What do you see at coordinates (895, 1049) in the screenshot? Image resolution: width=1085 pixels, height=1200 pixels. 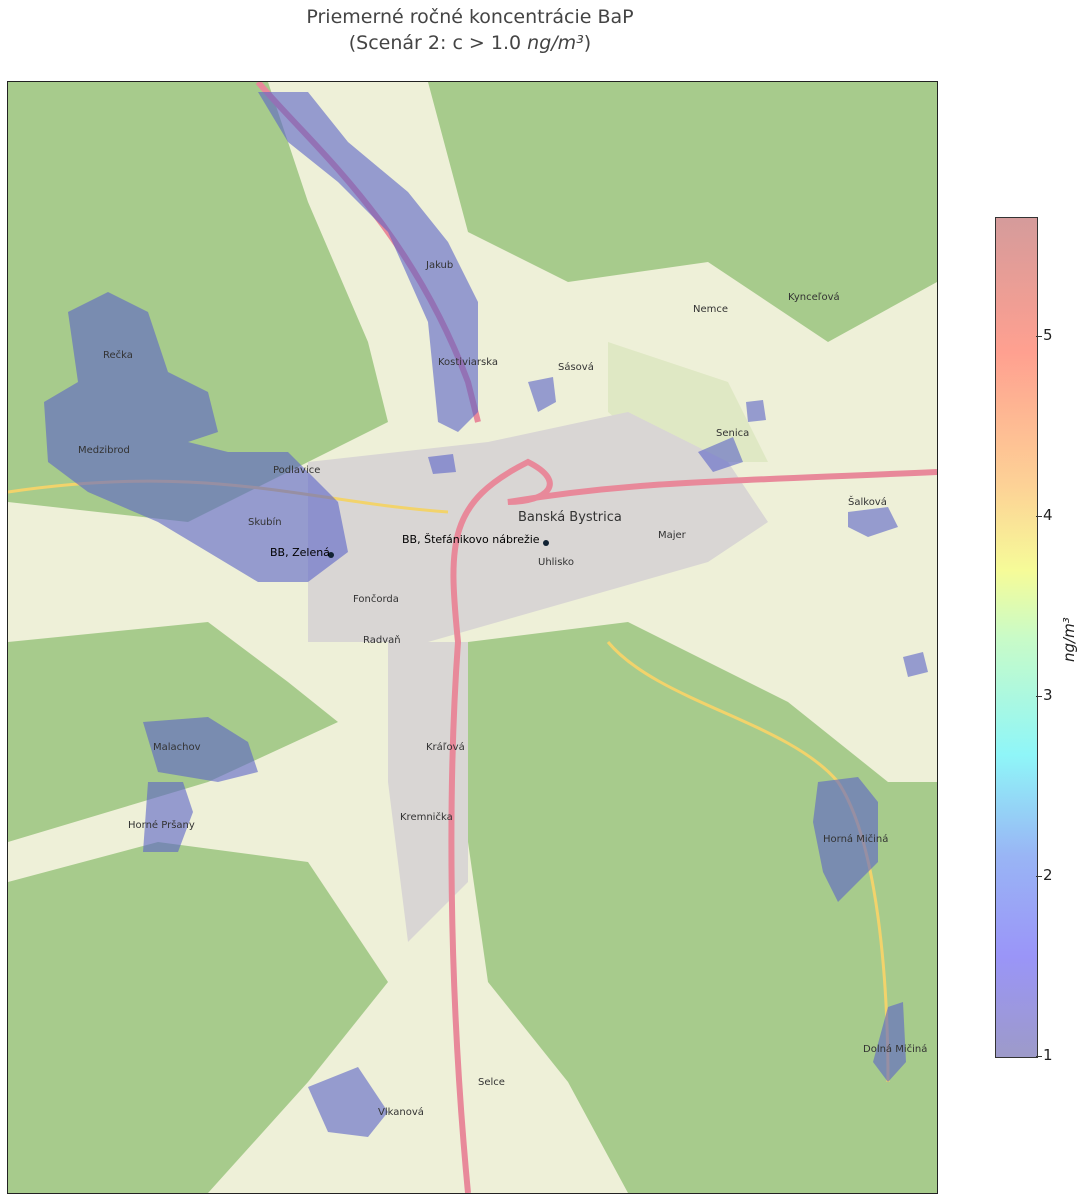 I see `place-label: Dolná Mičiná` at bounding box center [895, 1049].